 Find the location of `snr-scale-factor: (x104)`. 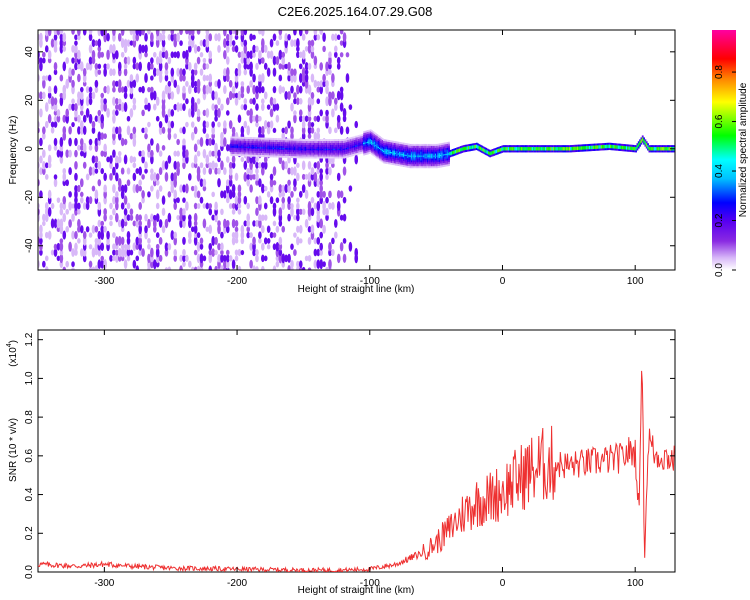

snr-scale-factor: (x104) is located at coordinates (12, 353).